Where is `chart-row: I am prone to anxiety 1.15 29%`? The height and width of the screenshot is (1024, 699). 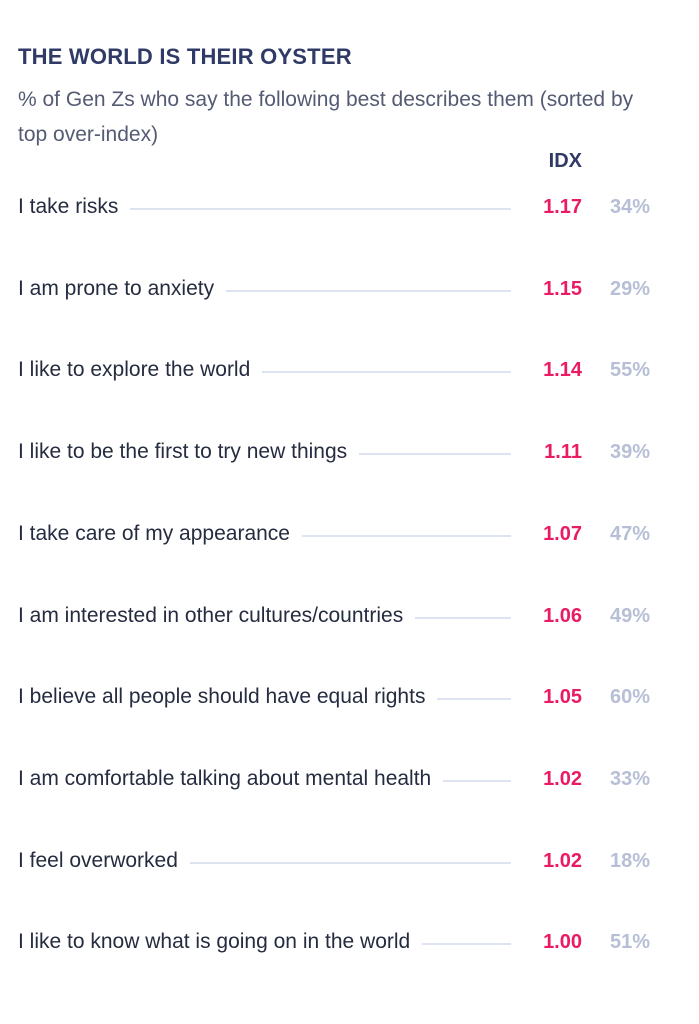 chart-row: I am prone to anxiety 1.15 29% is located at coordinates (338, 290).